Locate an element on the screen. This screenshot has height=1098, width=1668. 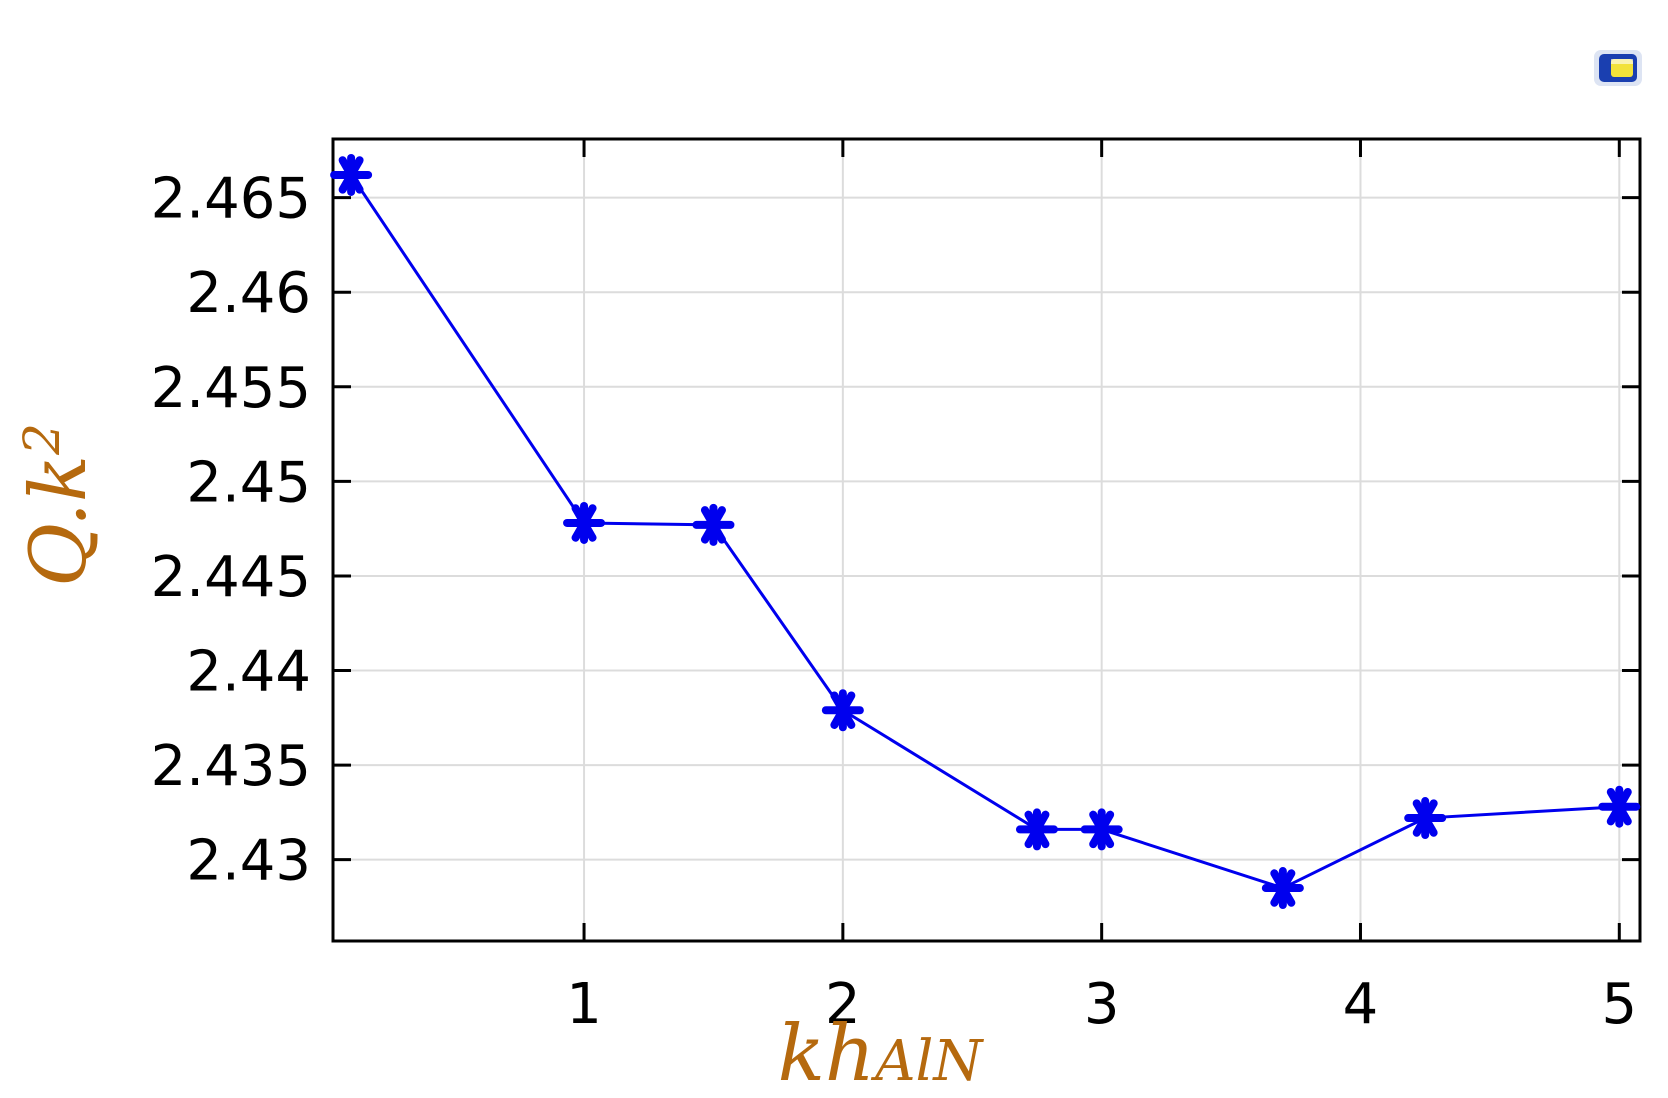
plot-window-icon is located at coordinates (1618, 68).